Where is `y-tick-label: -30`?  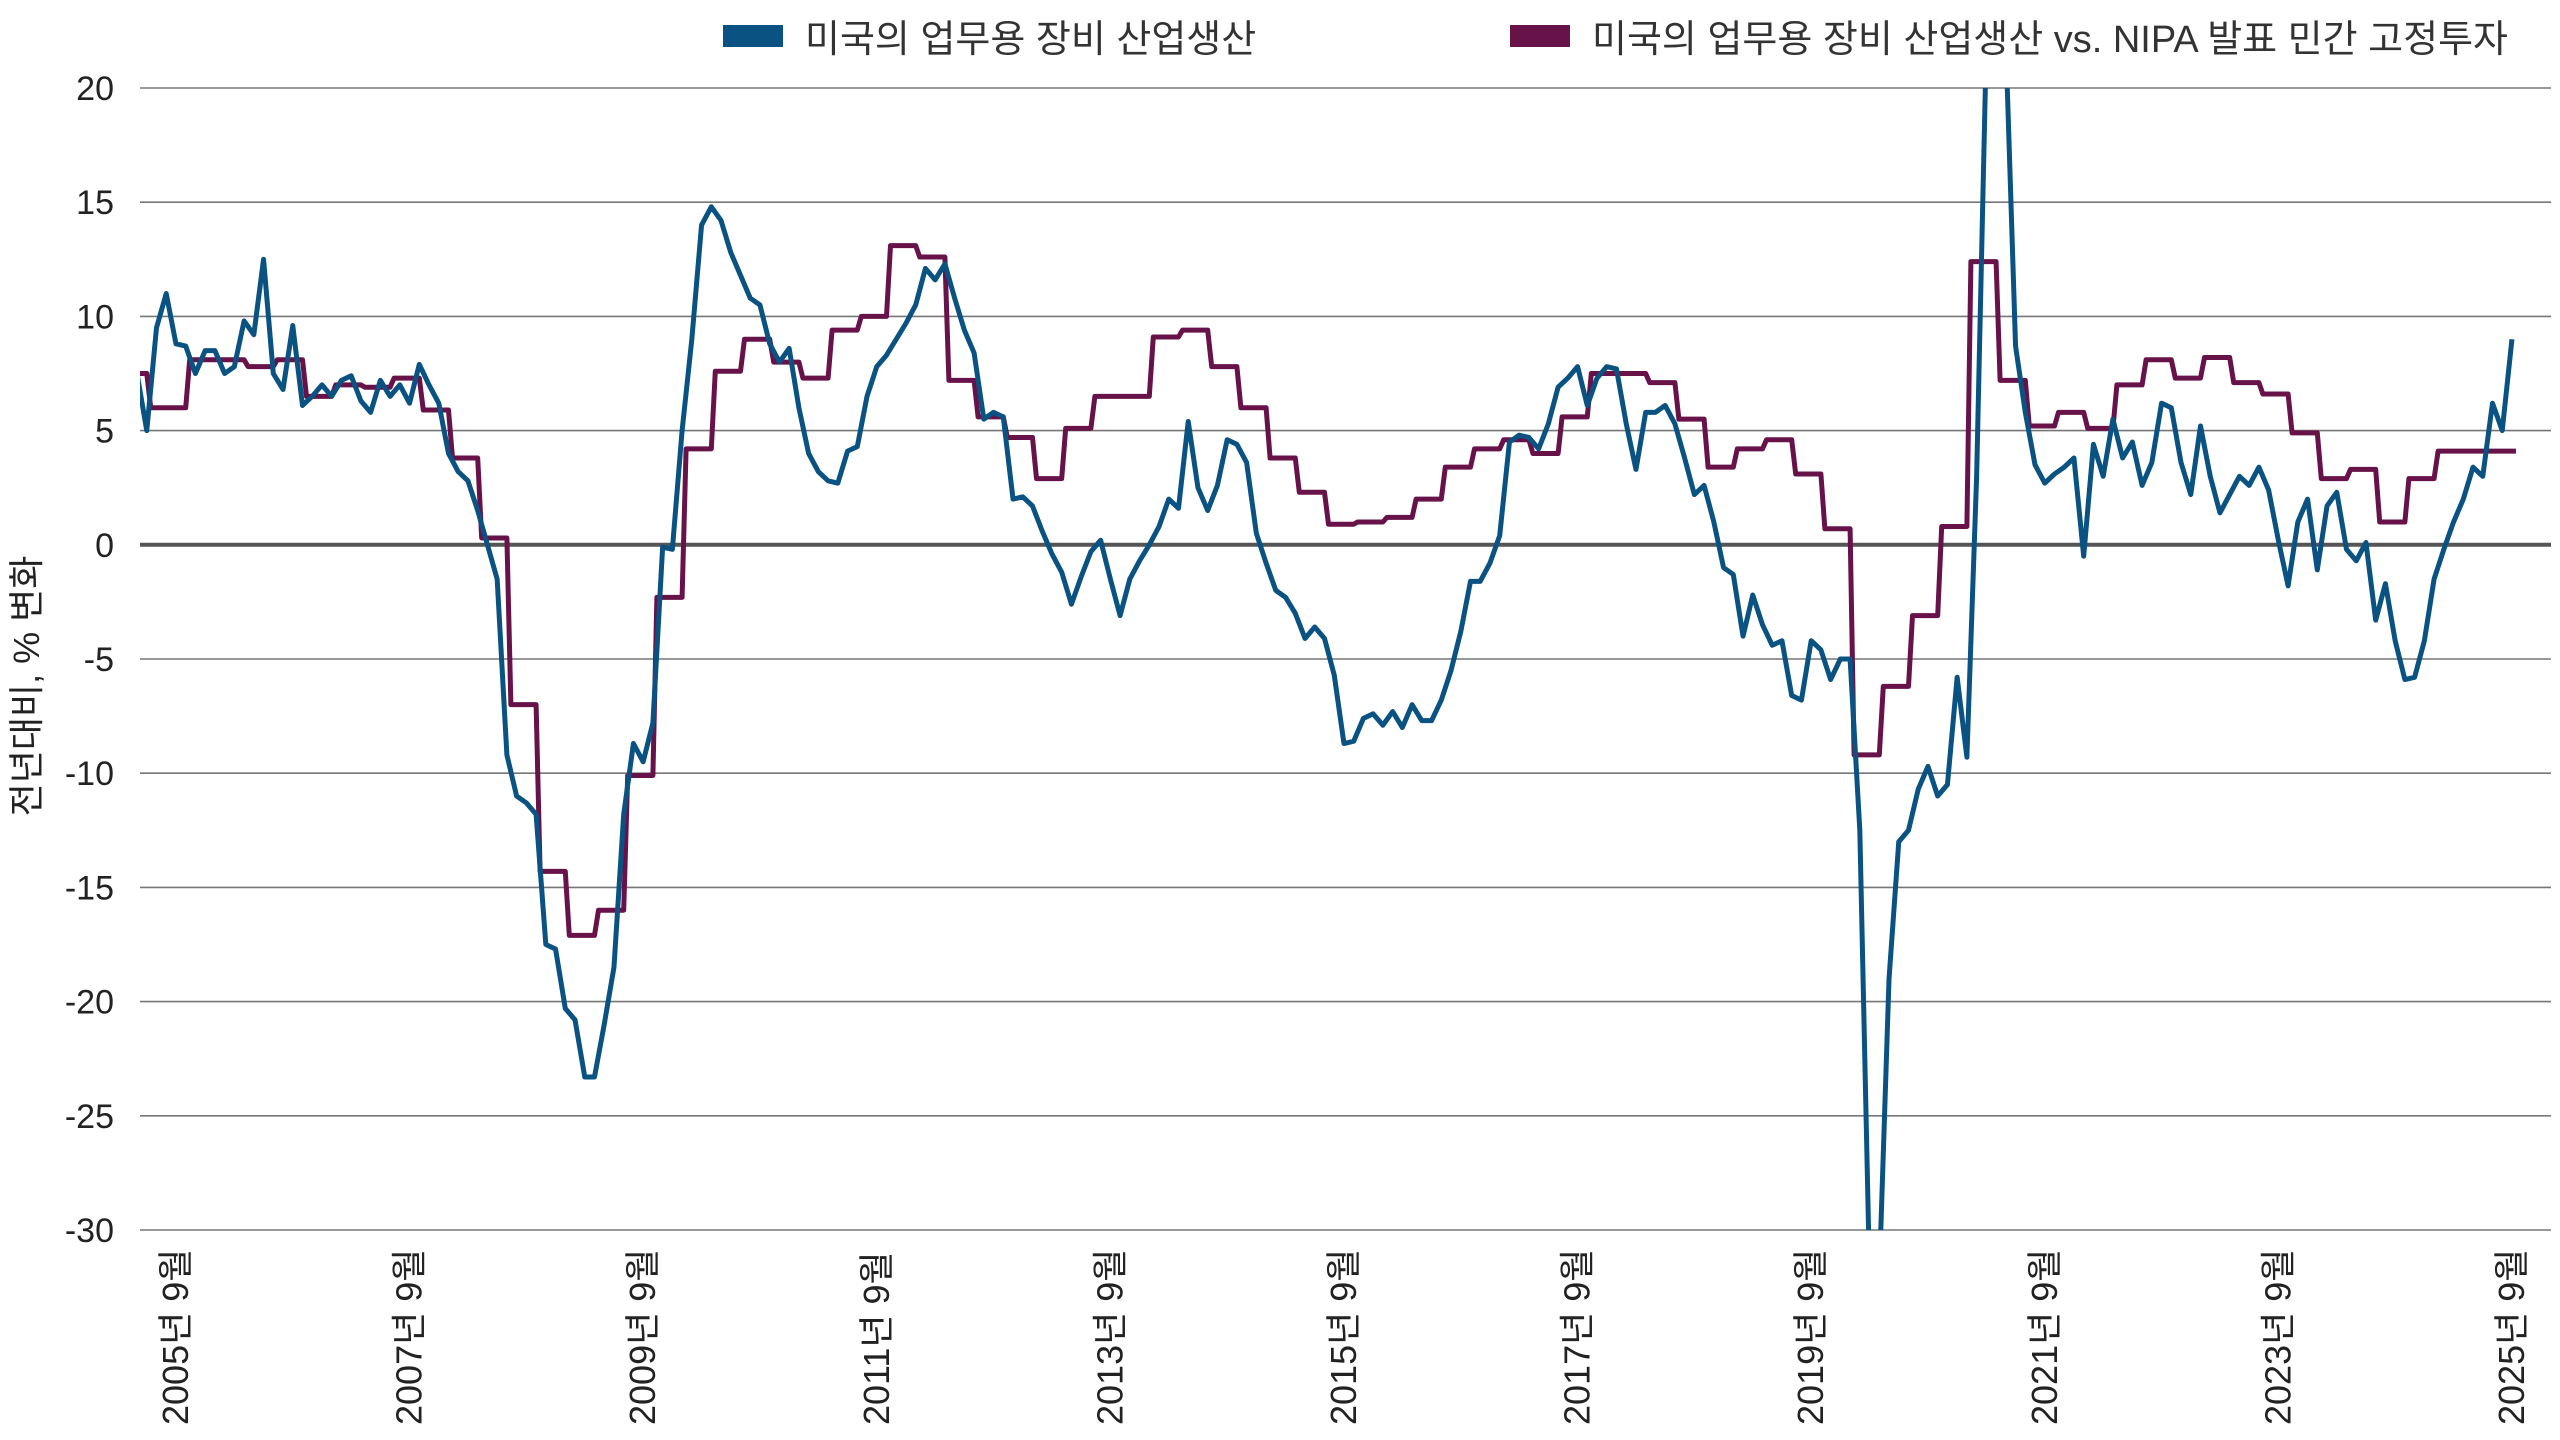 y-tick-label: -30 is located at coordinates (89, 1231).